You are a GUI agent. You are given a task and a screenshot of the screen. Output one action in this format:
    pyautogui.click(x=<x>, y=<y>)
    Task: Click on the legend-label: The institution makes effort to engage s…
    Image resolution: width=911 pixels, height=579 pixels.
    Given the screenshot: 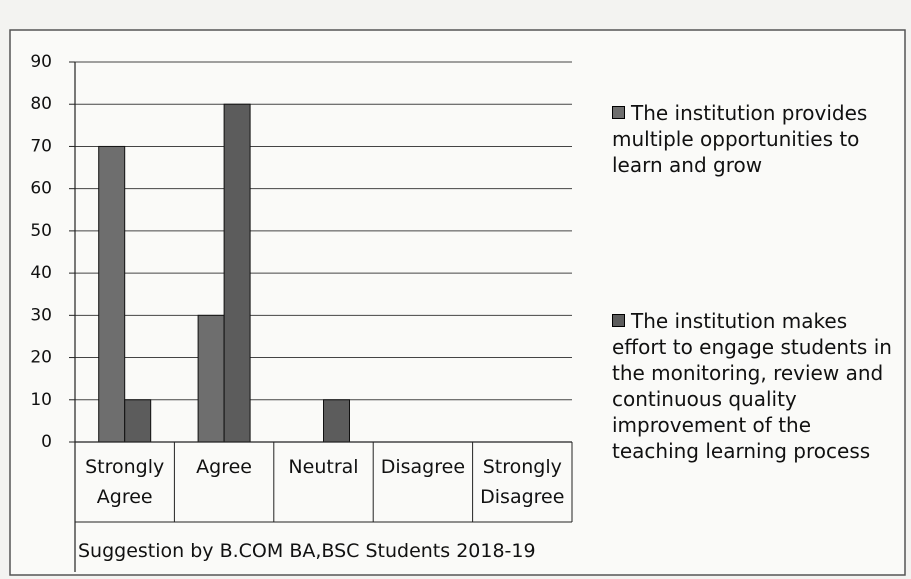 What is the action you would take?
    pyautogui.click(x=752, y=386)
    